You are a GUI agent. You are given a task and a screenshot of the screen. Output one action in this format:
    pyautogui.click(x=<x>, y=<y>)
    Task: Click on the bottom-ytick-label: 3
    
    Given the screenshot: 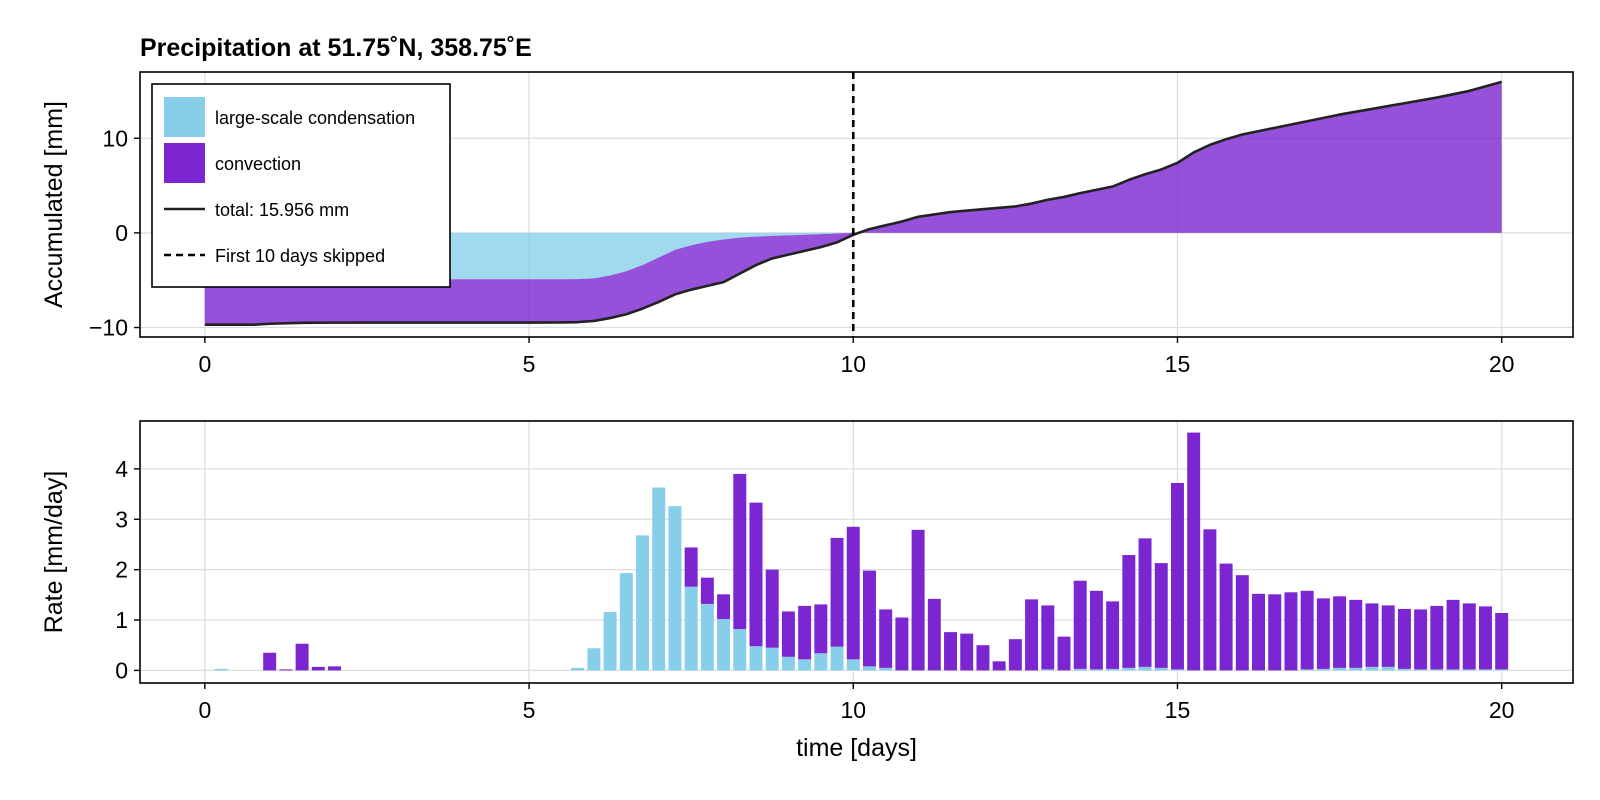 What is the action you would take?
    pyautogui.click(x=121, y=519)
    